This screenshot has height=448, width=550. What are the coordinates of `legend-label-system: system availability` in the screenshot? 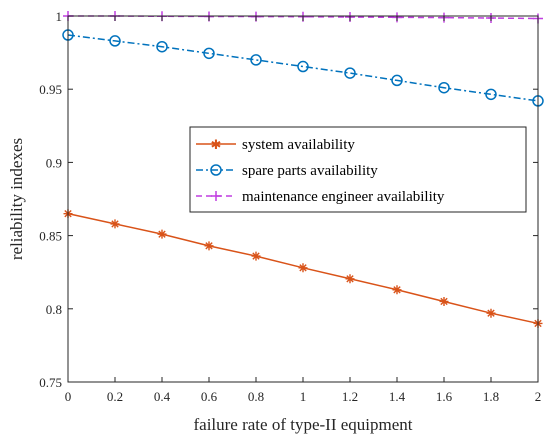 It's located at (298, 145).